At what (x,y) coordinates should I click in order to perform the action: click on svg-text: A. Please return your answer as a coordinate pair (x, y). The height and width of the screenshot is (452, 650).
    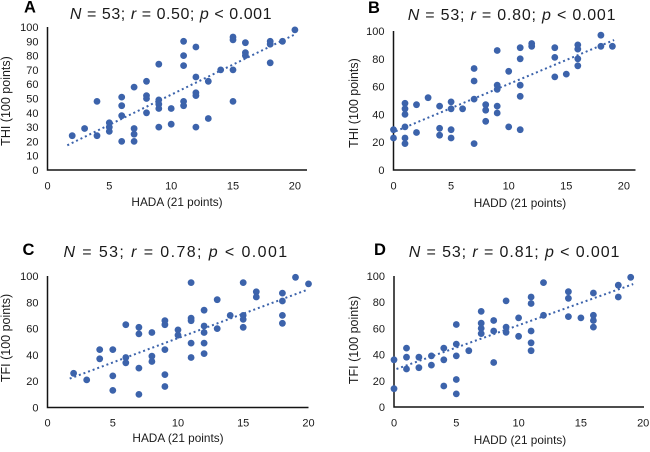
    Looking at the image, I should click on (30, 8).